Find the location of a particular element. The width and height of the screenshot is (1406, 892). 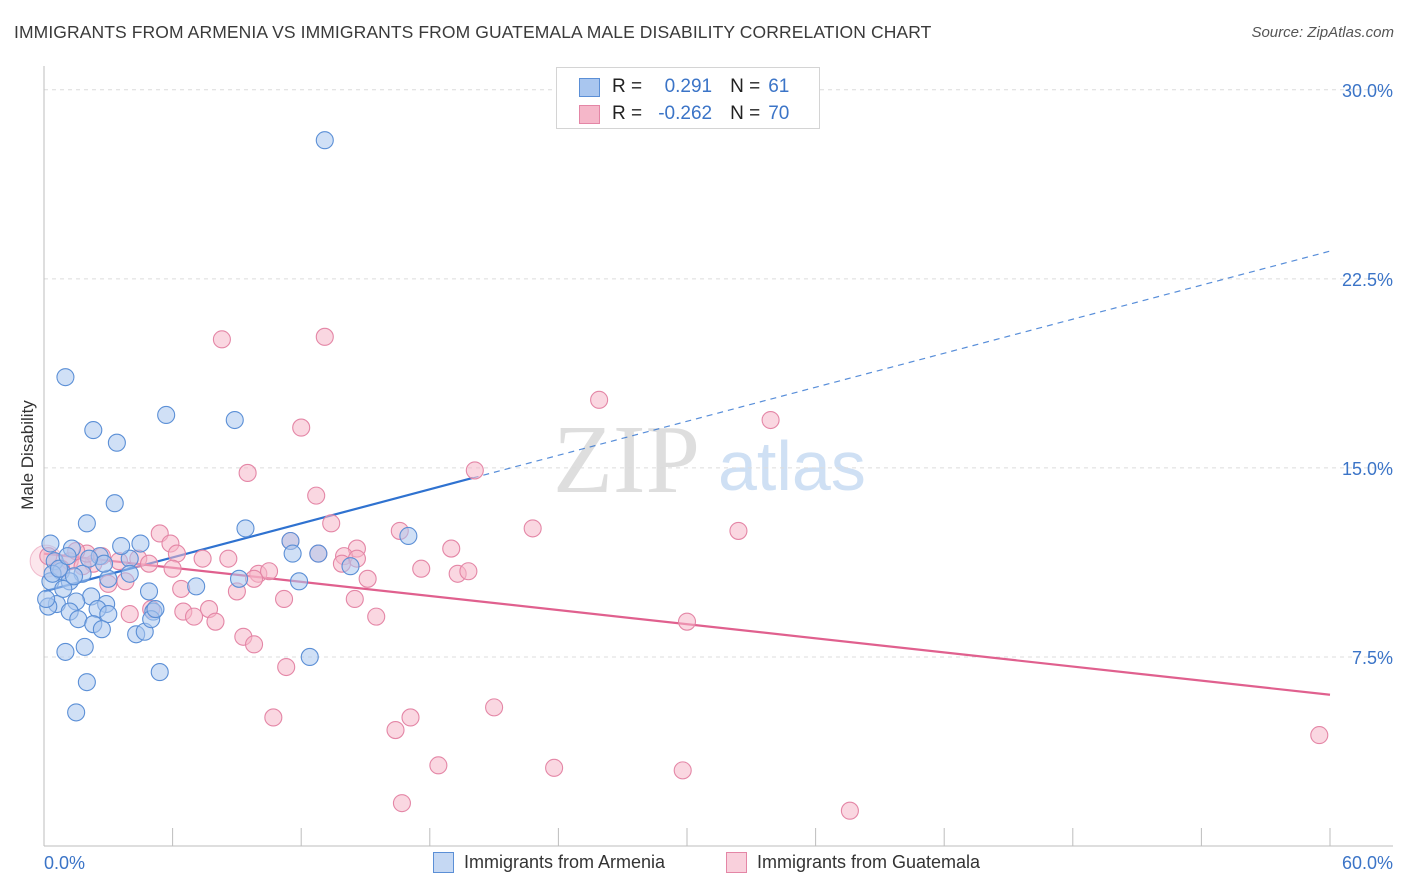

y-tick-label-2: 22.5% is located at coordinates (1367, 280).